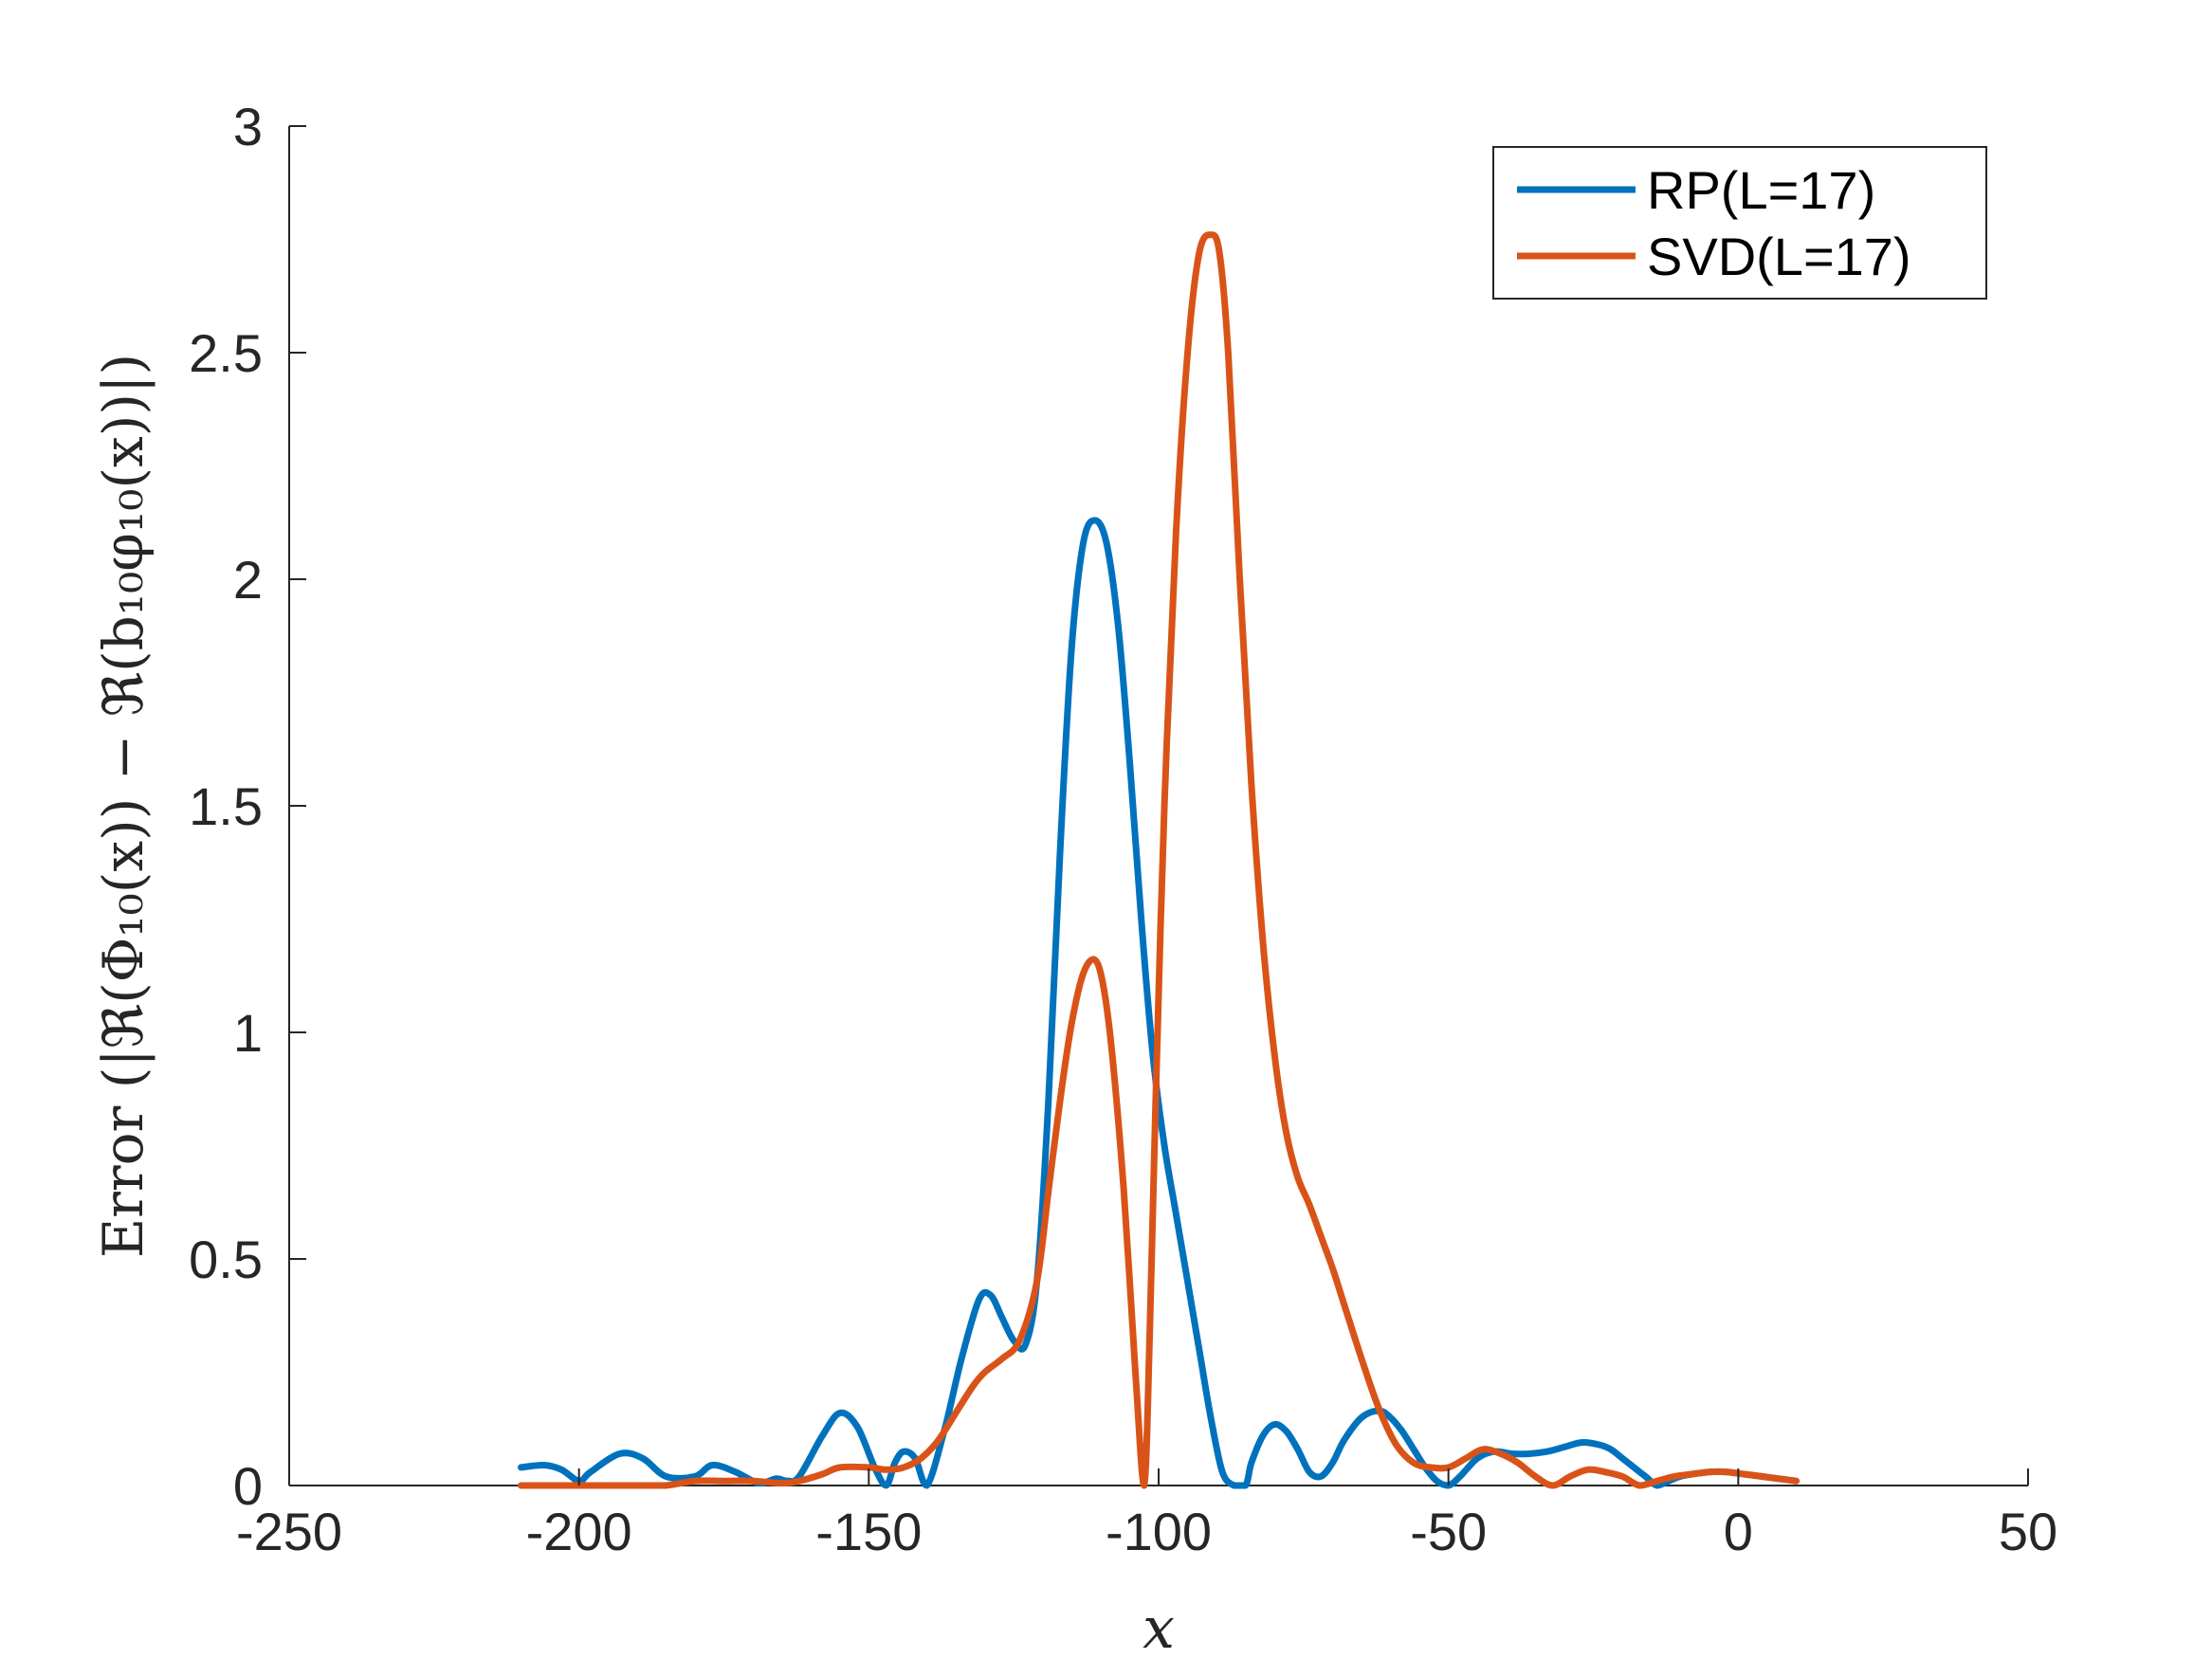  I want to click on y-tick-label: 1, so click(248, 1033).